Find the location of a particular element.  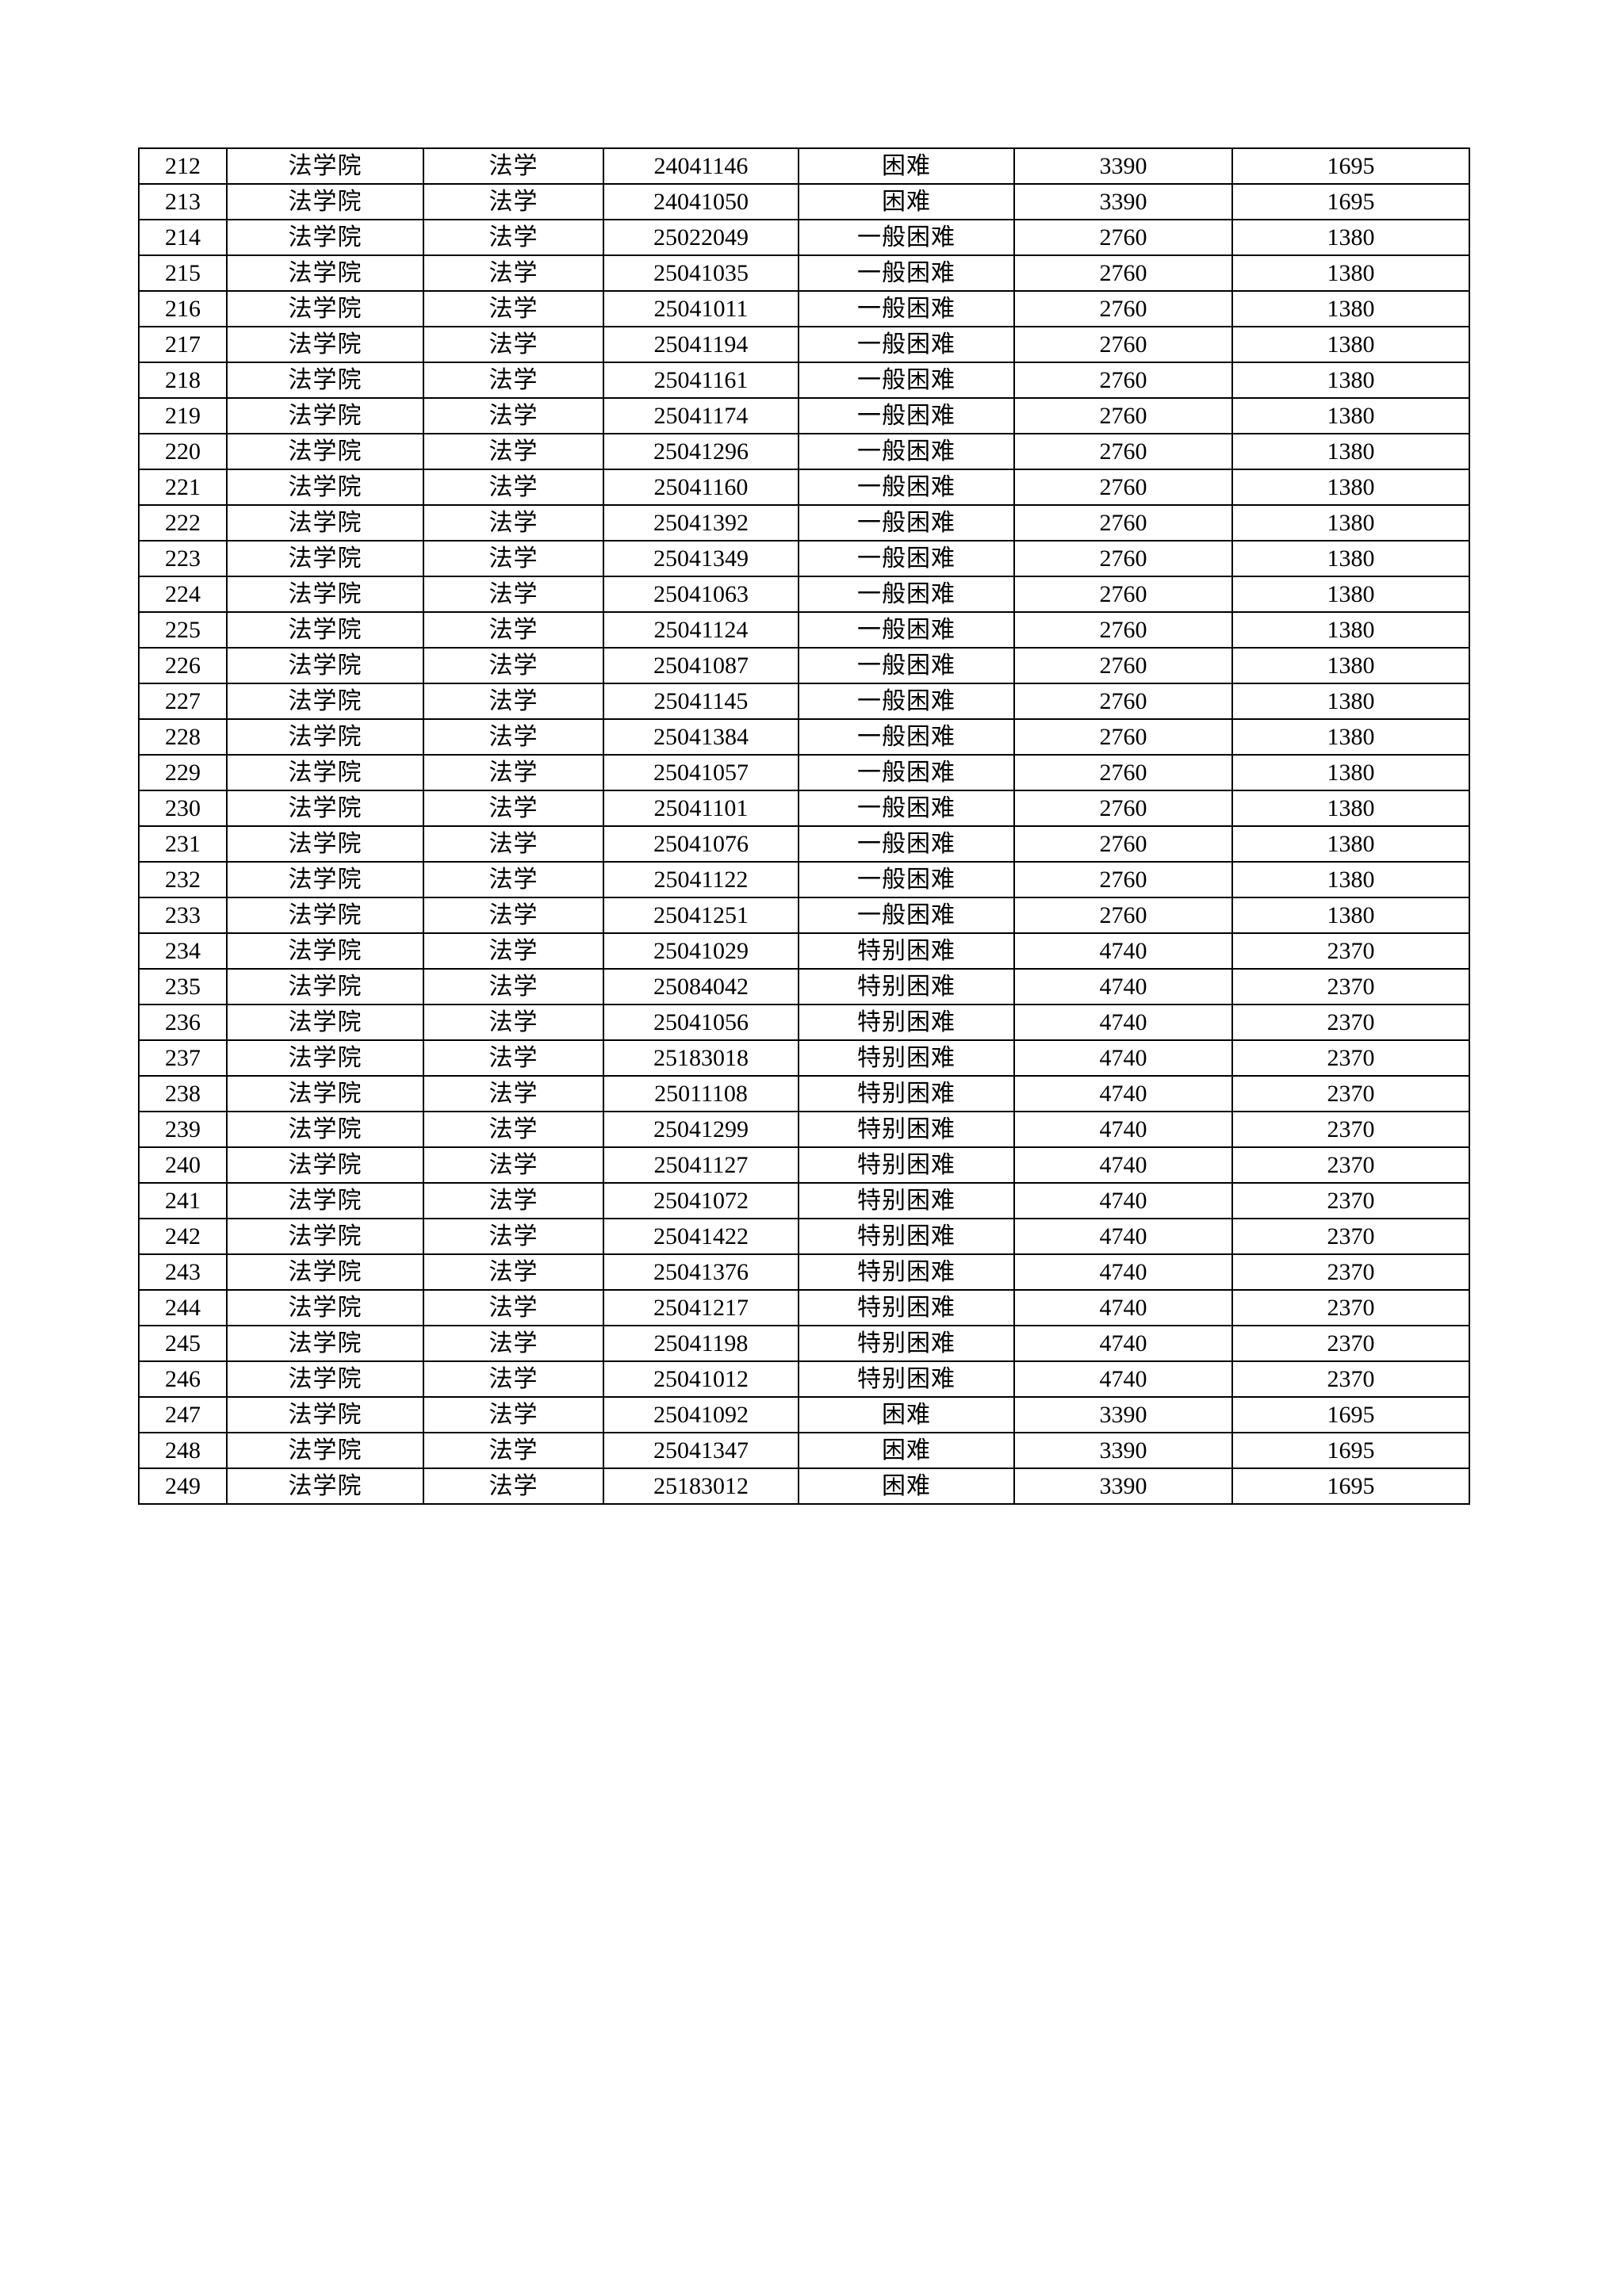

cell-sequence: 219 is located at coordinates (183, 416).